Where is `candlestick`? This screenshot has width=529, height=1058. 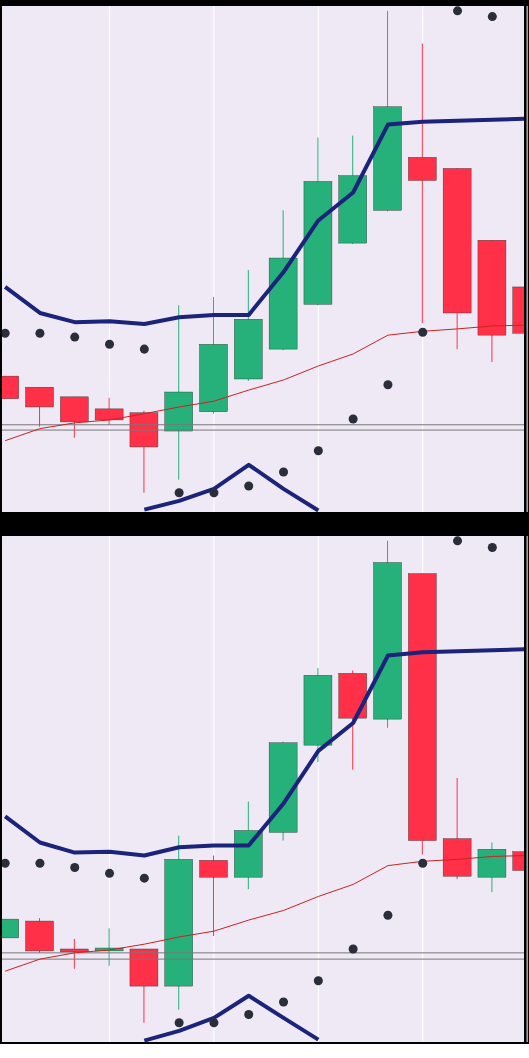 candlestick is located at coordinates (74, 954).